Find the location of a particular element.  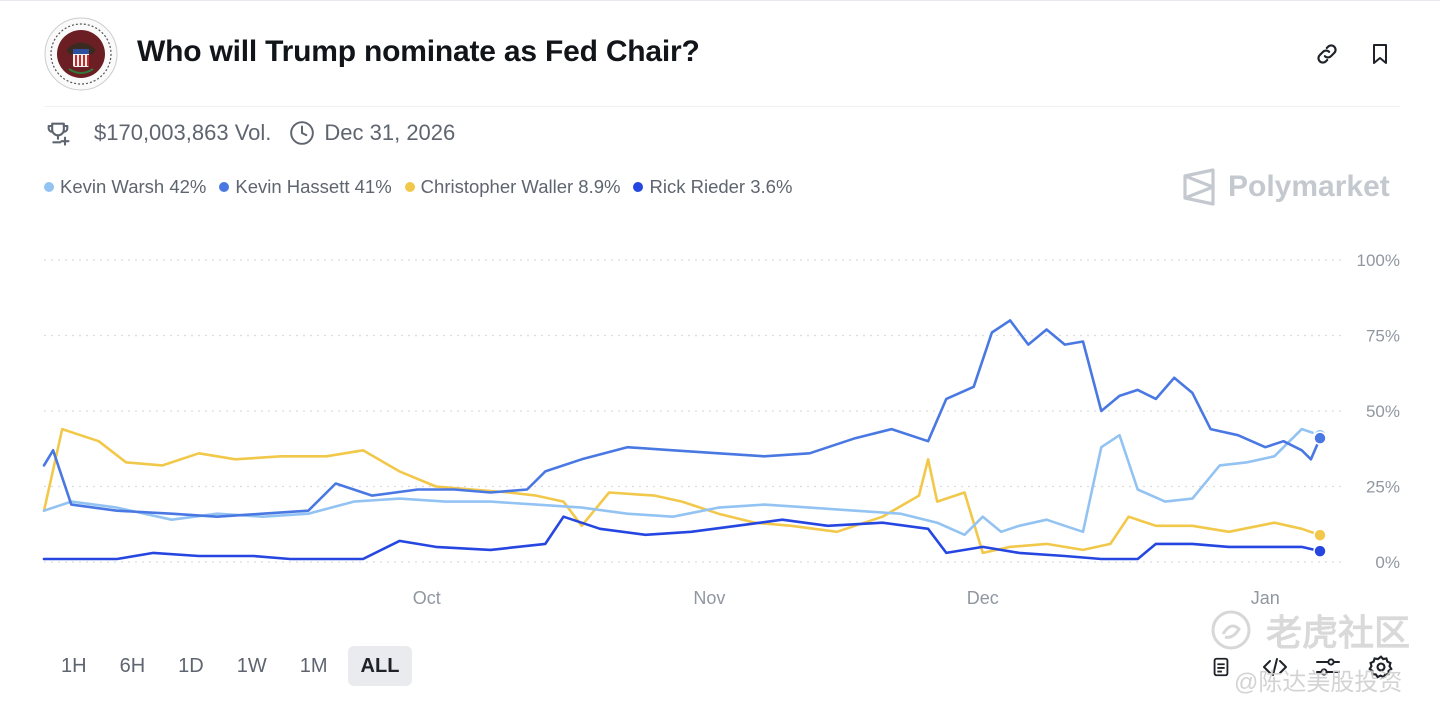

top-border is located at coordinates (720, 0).